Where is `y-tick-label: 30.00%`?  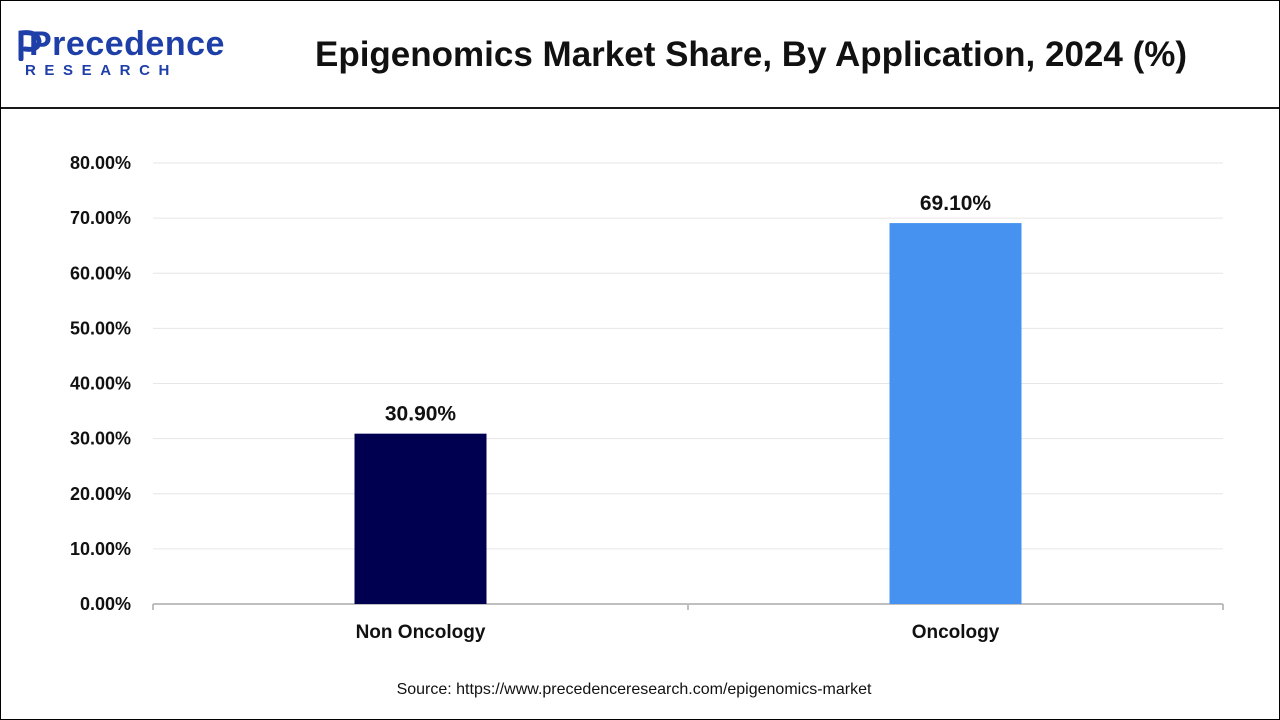
y-tick-label: 30.00% is located at coordinates (100, 439).